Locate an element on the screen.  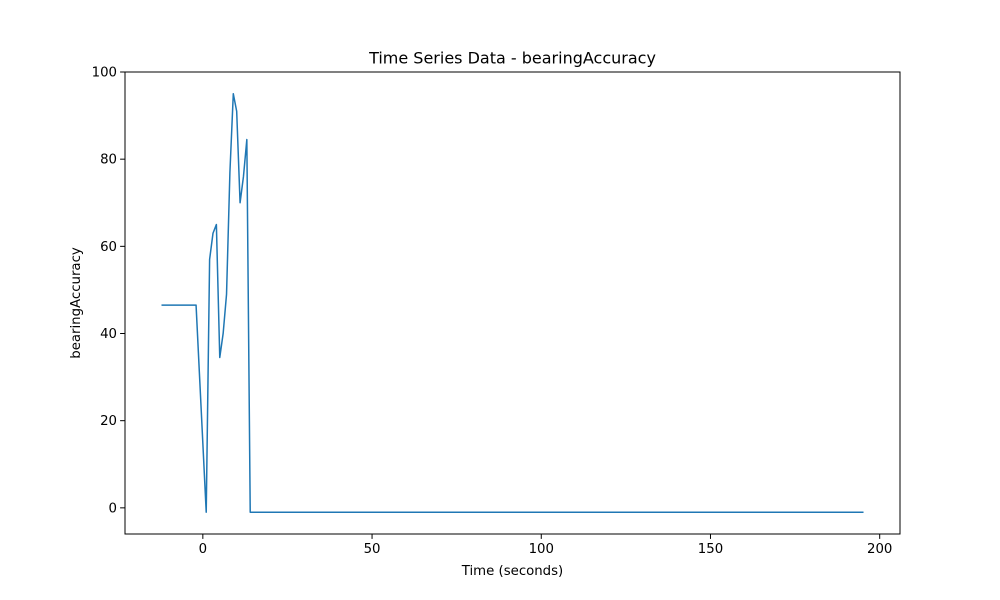
x-axis-label: Time (seconds) is located at coordinates (512, 571).